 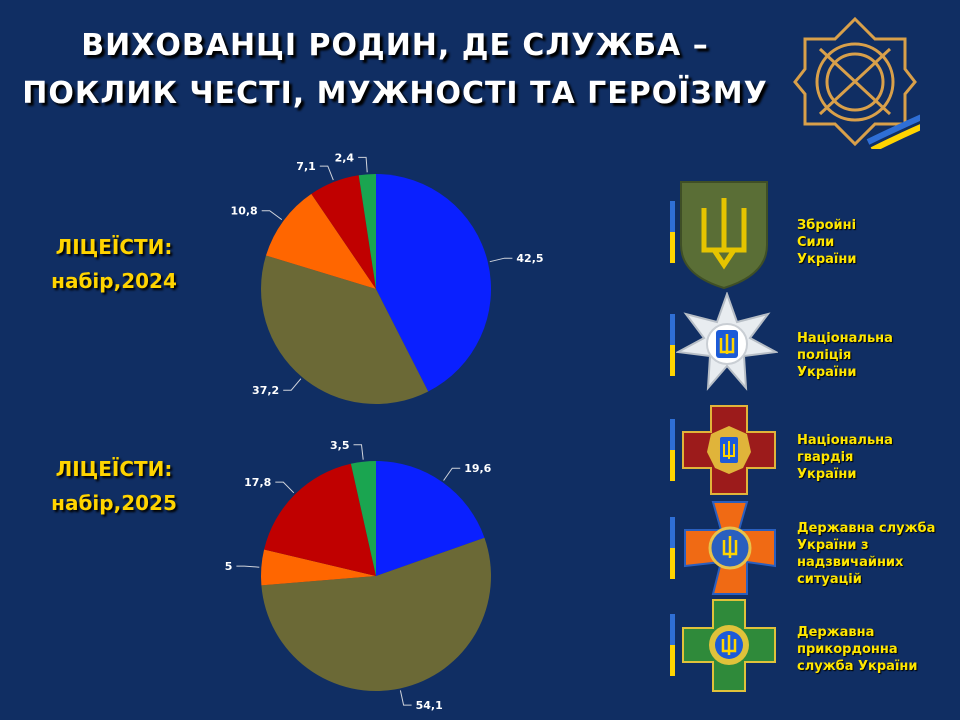 I want to click on national-guard-emblem-icon, so click(x=729, y=450).